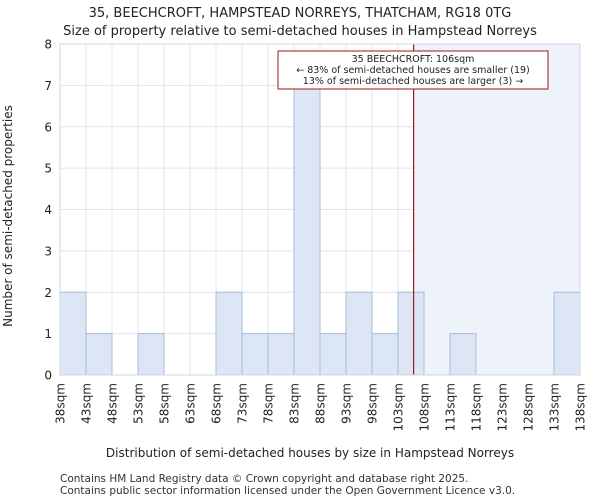 Image resolution: width=600 pixels, height=500 pixels. I want to click on annotation-border, so click(413, 70).